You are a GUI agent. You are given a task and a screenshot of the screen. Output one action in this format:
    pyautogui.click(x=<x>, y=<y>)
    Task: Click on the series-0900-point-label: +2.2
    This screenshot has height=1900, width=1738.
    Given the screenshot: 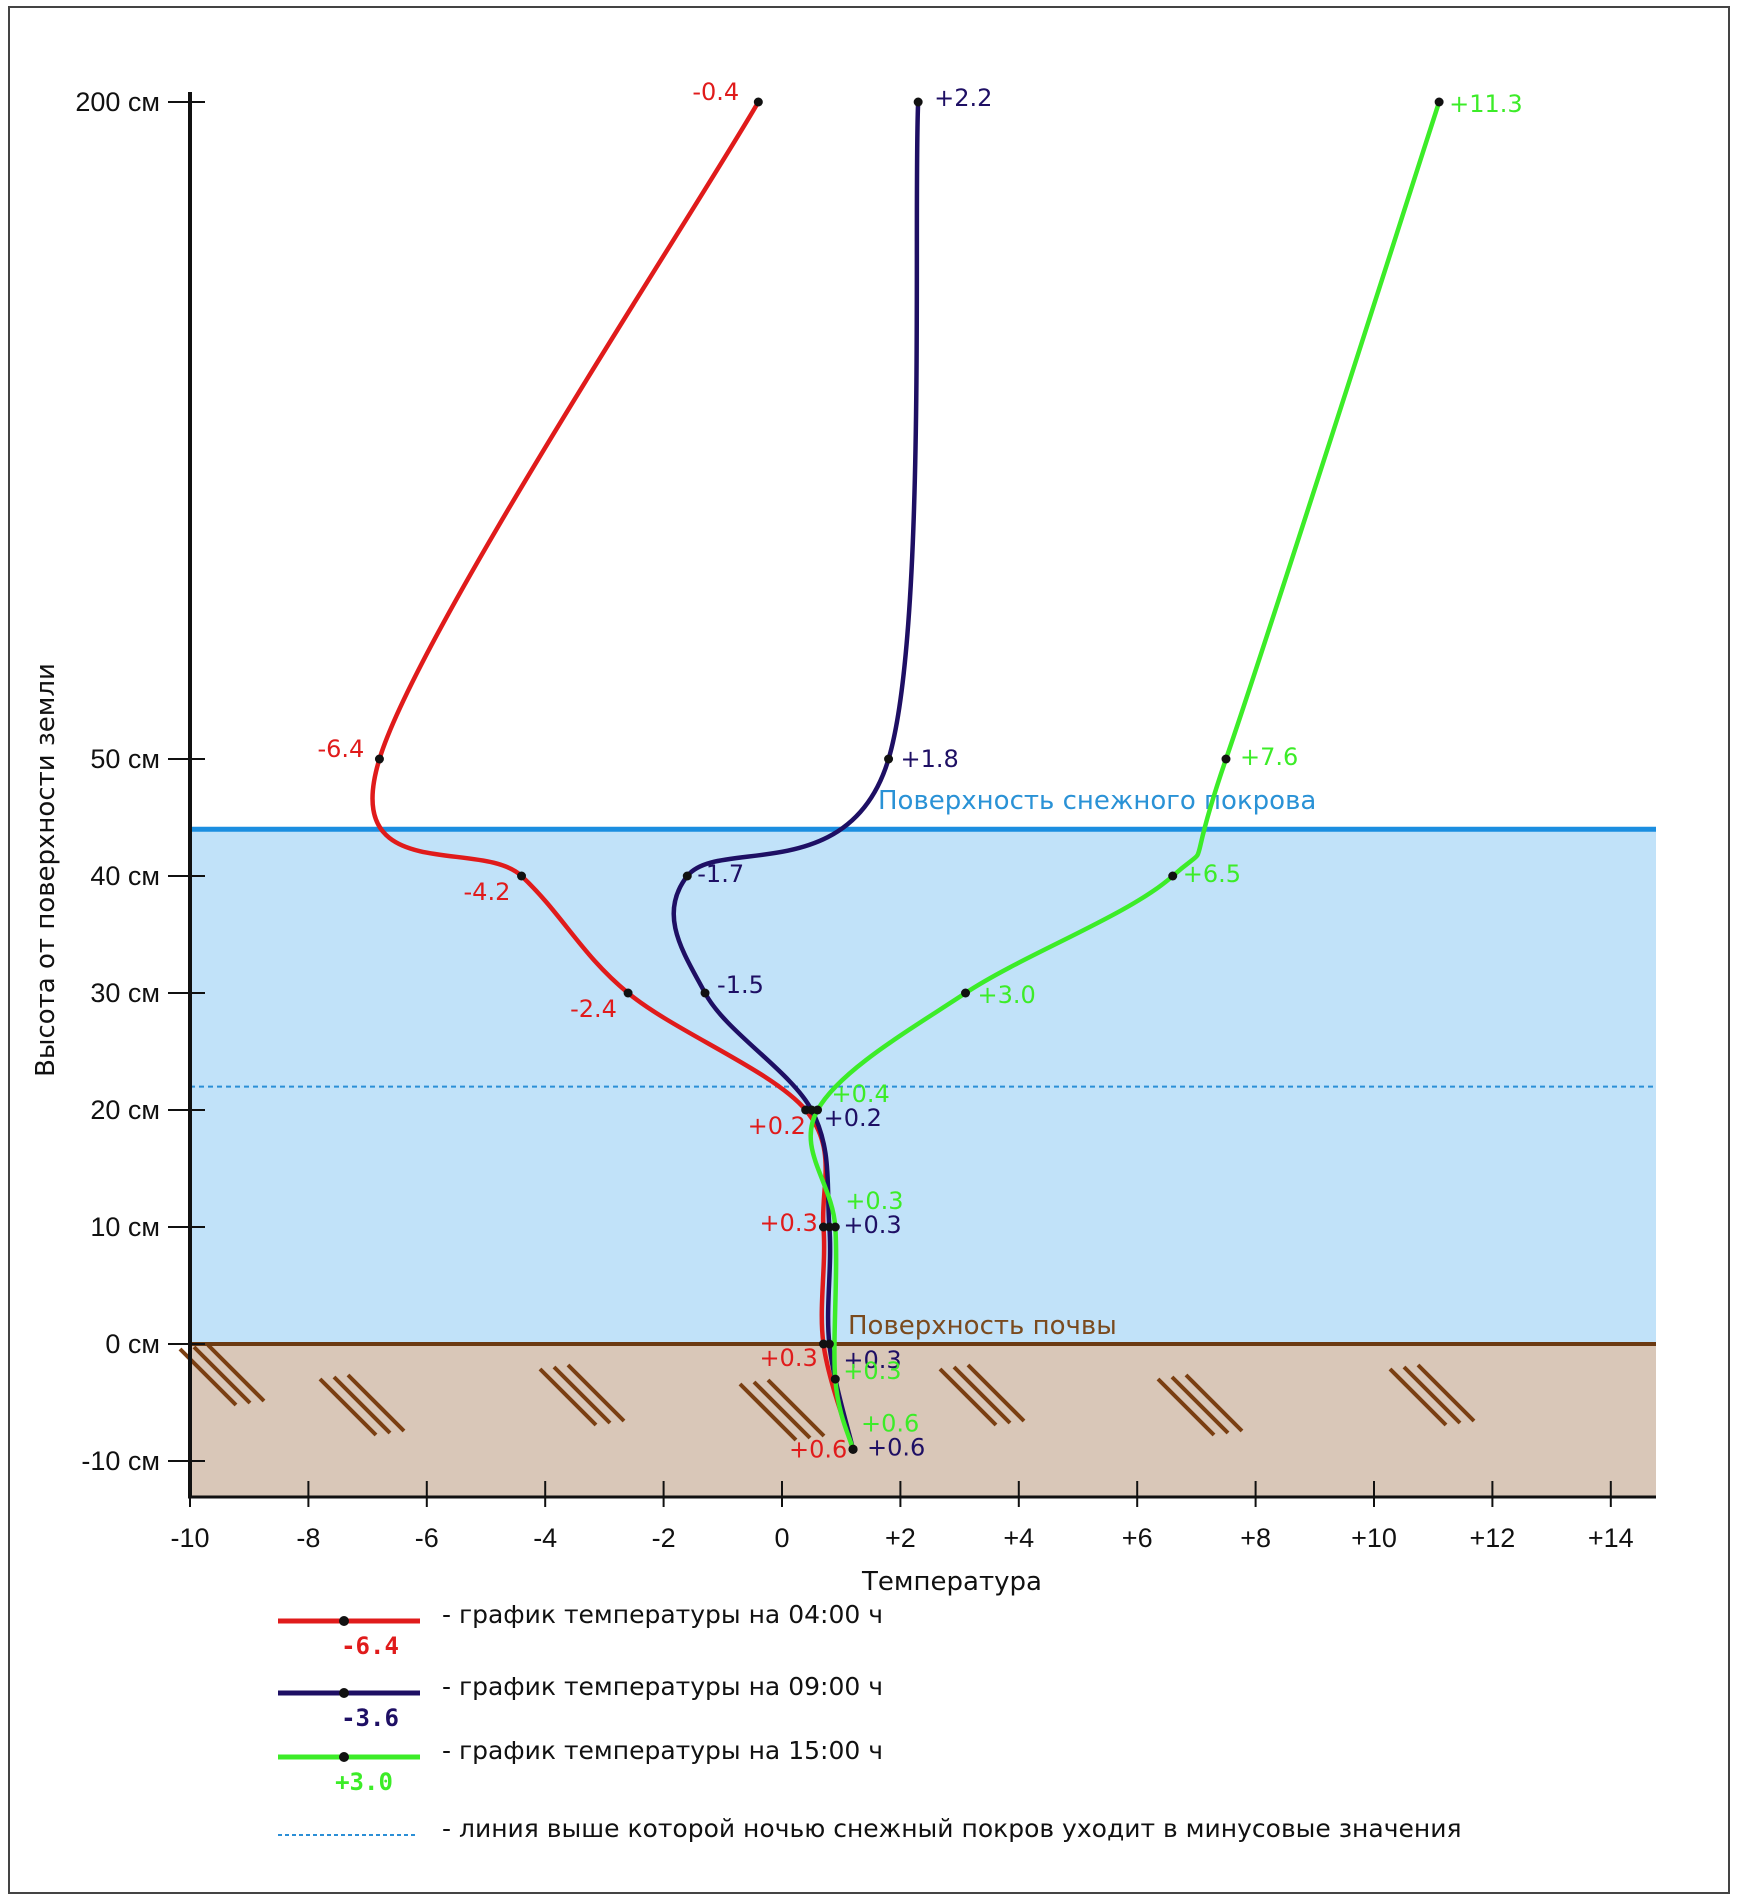 What is the action you would take?
    pyautogui.click(x=963, y=98)
    